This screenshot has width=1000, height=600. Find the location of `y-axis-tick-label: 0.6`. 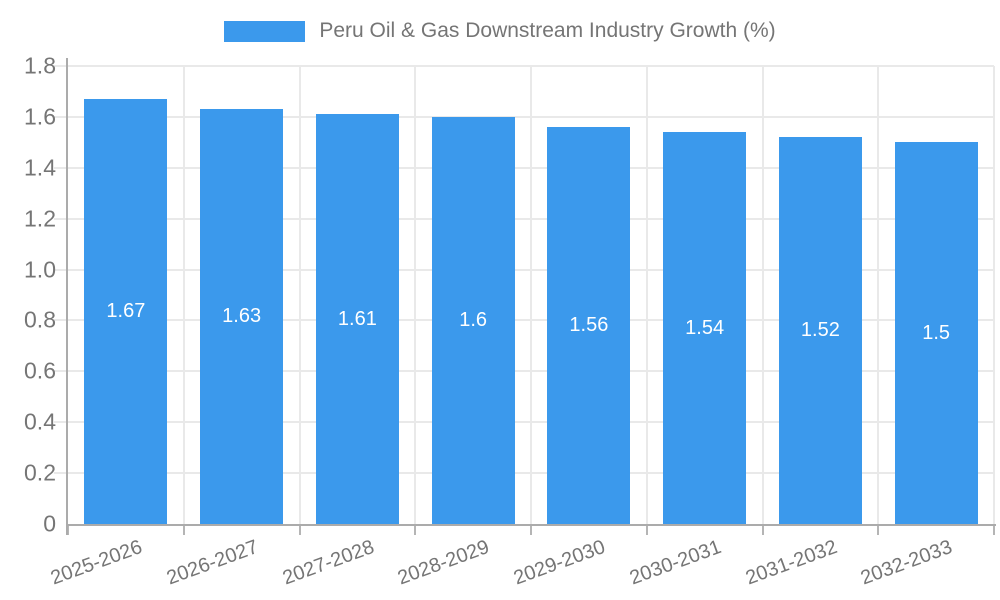

y-axis-tick-label: 0.6 is located at coordinates (40, 370).